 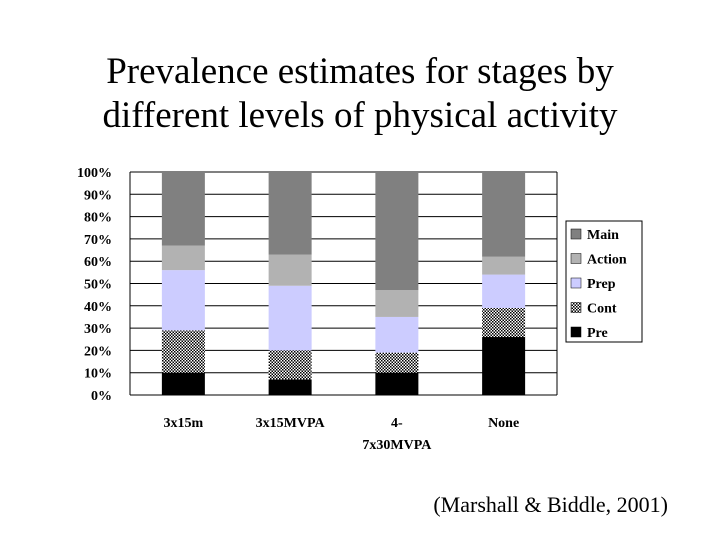 I want to click on legend-label-main: Main, so click(x=603, y=235).